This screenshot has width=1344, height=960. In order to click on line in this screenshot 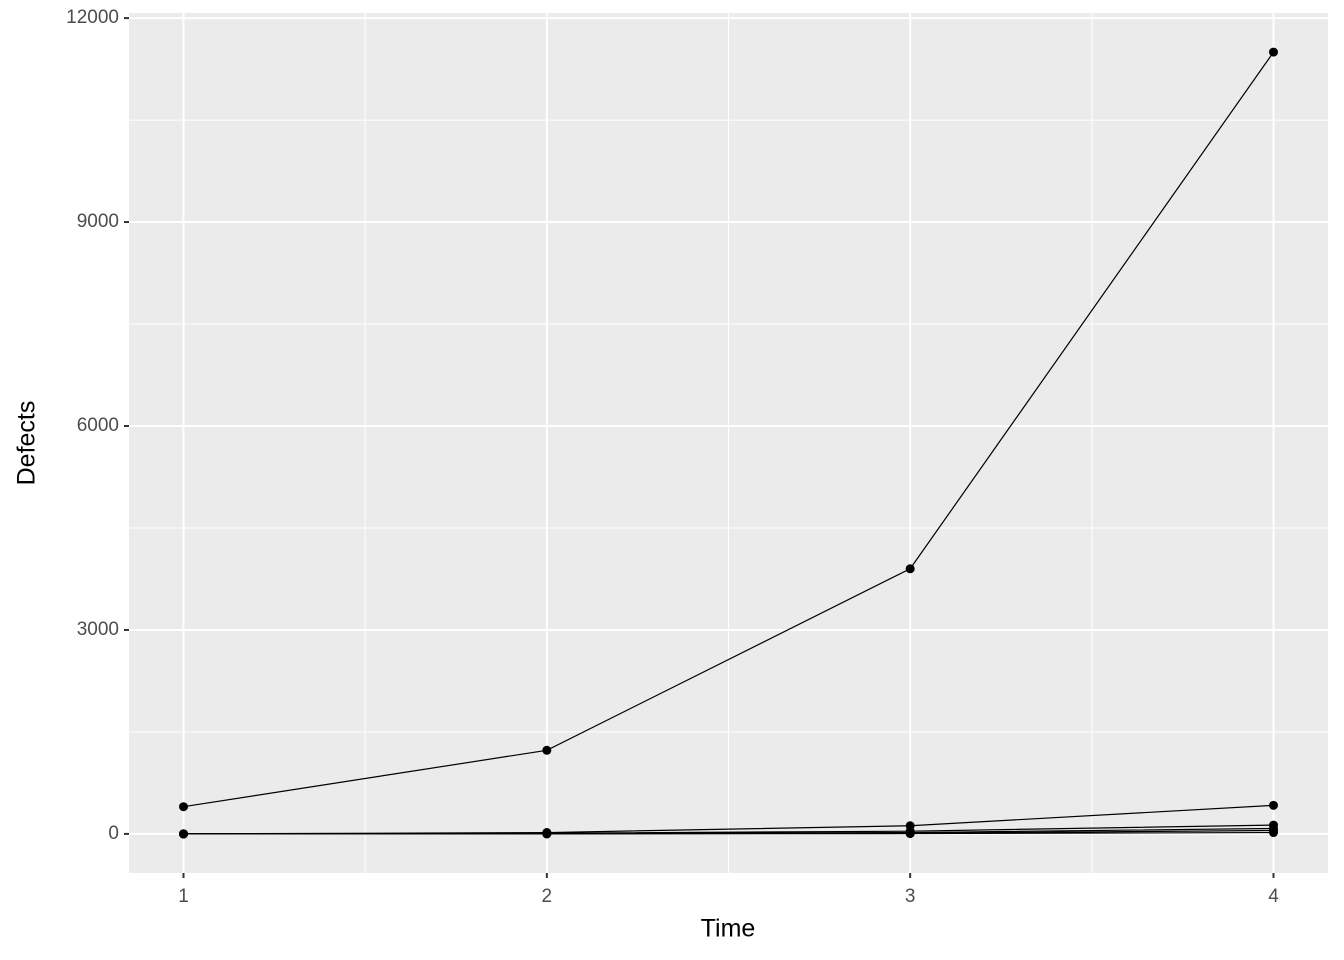, I will do `click(728, 833)`.